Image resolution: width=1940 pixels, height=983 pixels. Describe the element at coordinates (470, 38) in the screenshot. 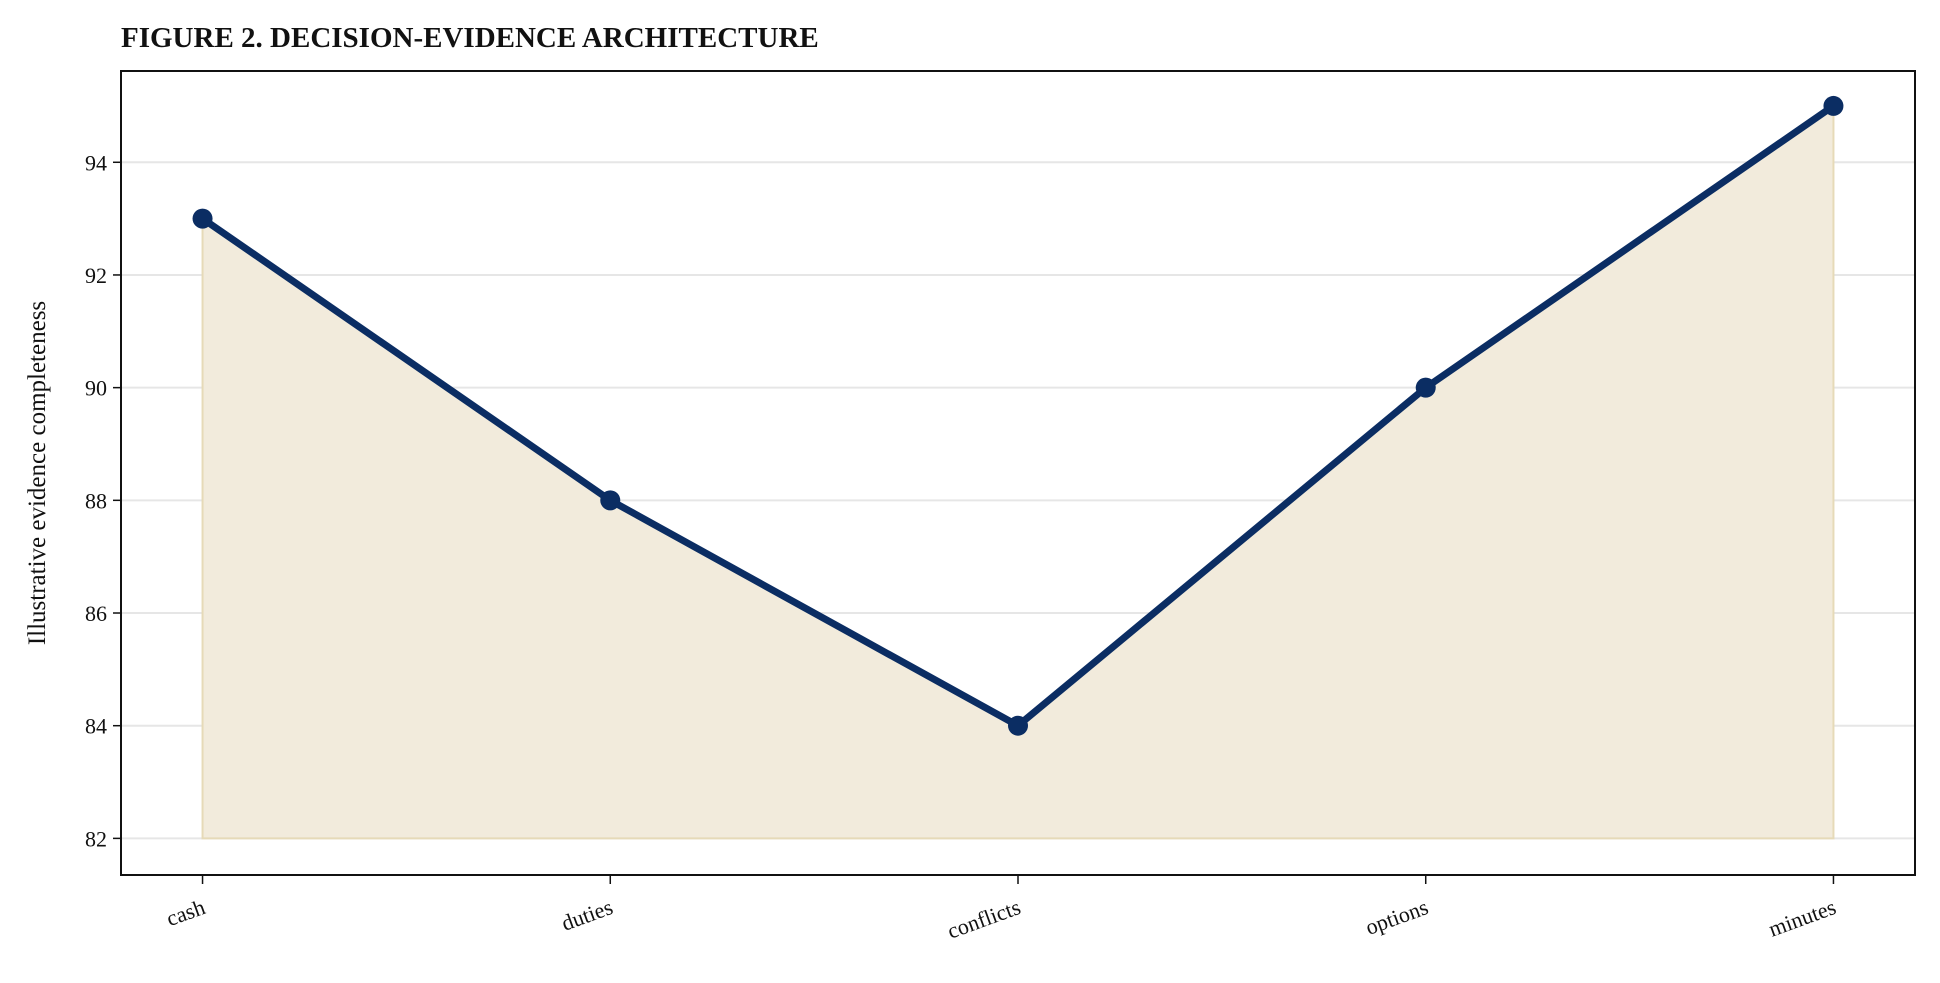

I see `chart-title: FIGURE 2. DECISION-EVIDENCE ARCHITECTURE` at that location.